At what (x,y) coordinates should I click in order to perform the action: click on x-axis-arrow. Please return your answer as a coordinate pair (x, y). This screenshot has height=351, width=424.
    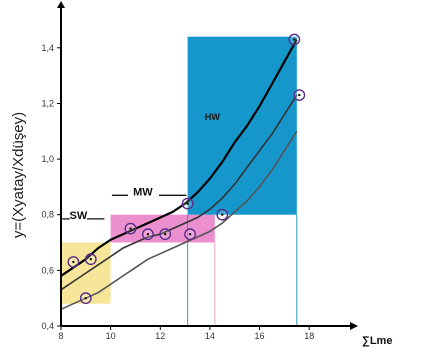
    Looking at the image, I should click on (354, 326).